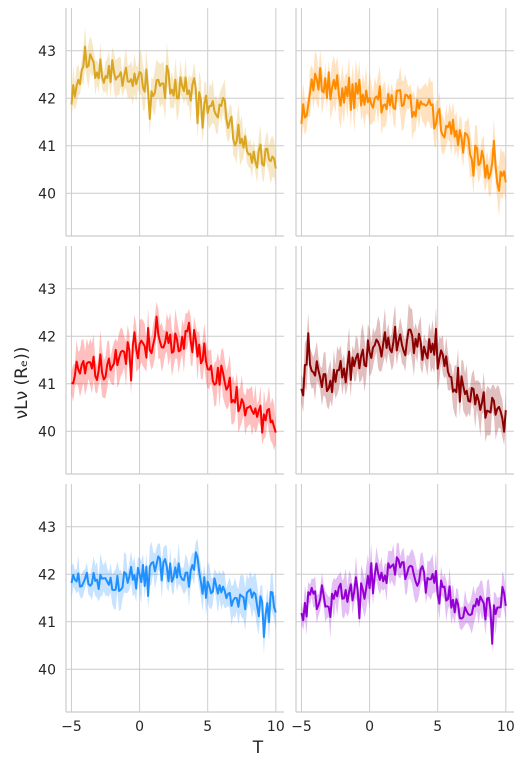 The height and width of the screenshot is (766, 524). I want to click on x-axis-label: T, so click(258, 748).